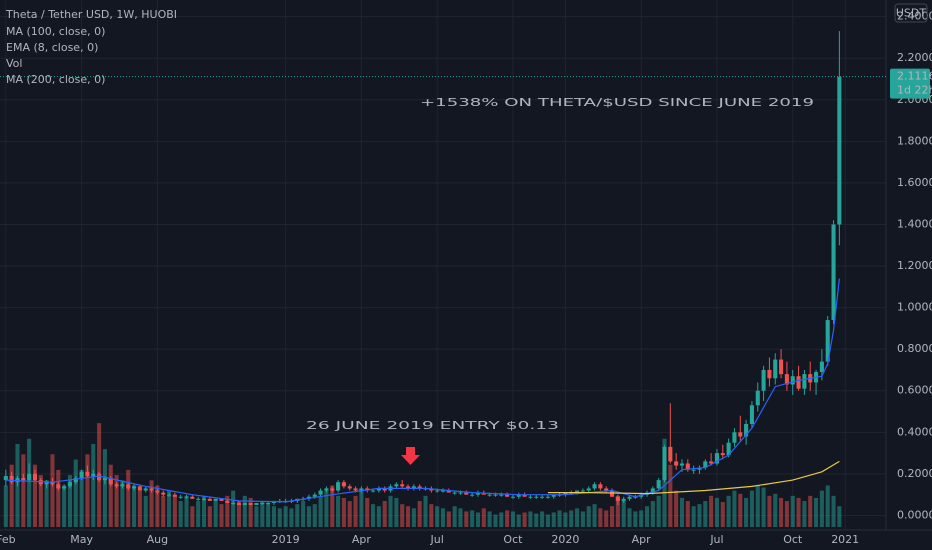 The image size is (932, 550). Describe the element at coordinates (914, 57) in the screenshot. I see `y-tick-label: 2.2000` at that location.